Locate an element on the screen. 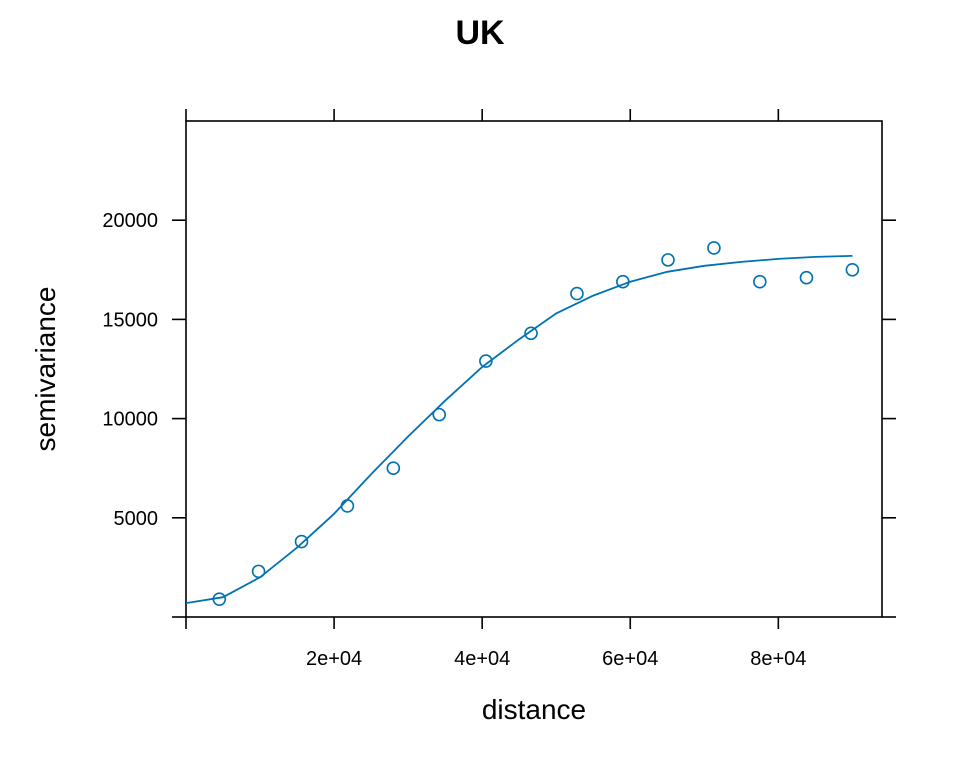 The width and height of the screenshot is (960, 768). y-tick-label: 10000 is located at coordinates (130, 420).